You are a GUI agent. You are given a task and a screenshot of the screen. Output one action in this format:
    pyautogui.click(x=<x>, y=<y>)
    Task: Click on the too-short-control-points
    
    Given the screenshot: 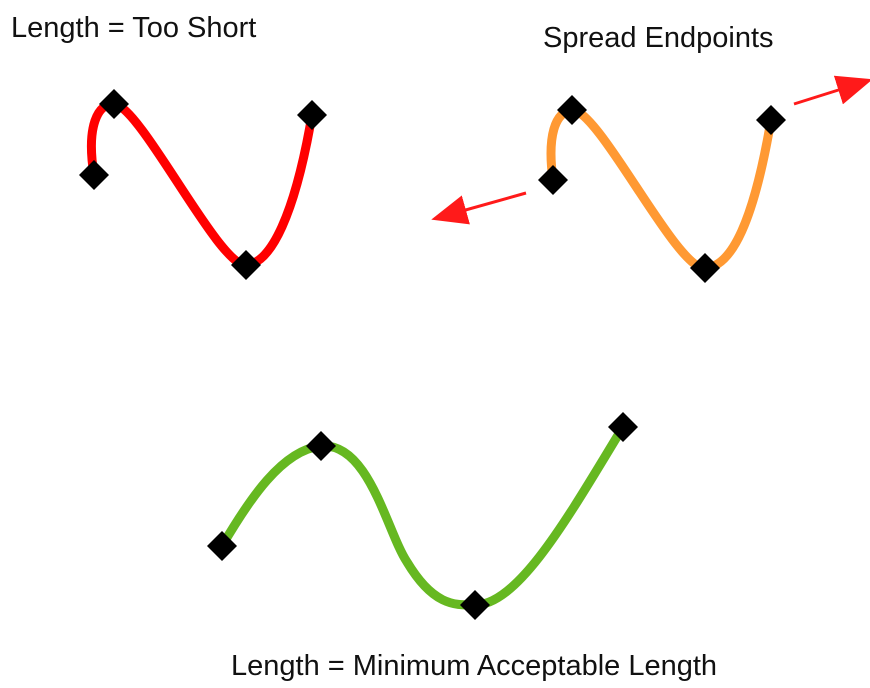 What is the action you would take?
    pyautogui.click(x=203, y=184)
    